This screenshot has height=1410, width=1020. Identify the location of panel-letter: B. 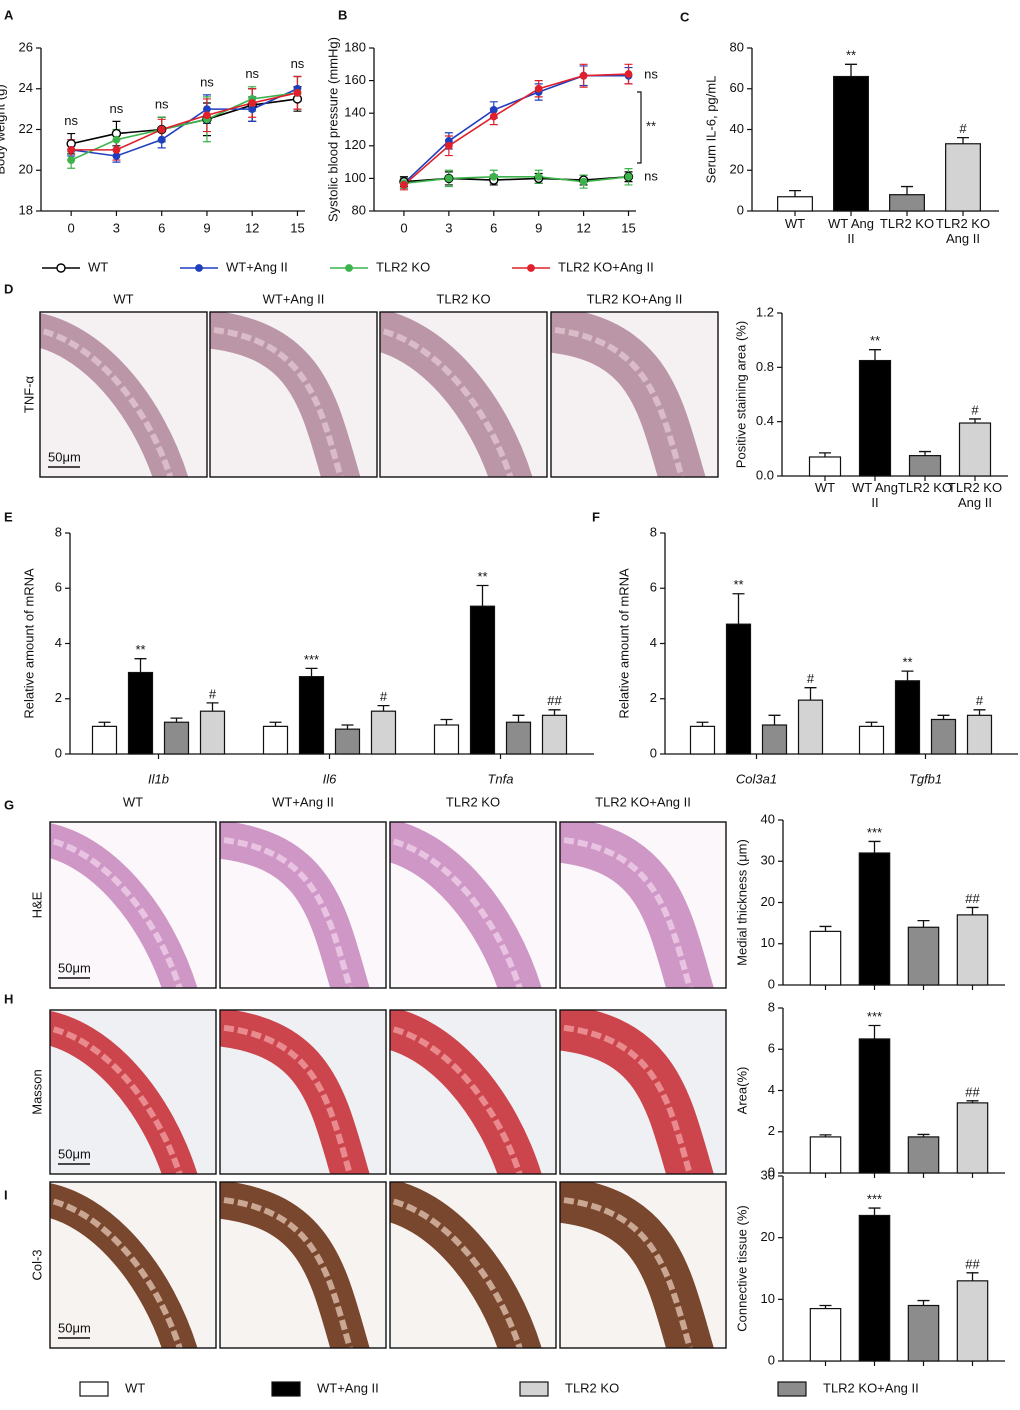
(342, 14).